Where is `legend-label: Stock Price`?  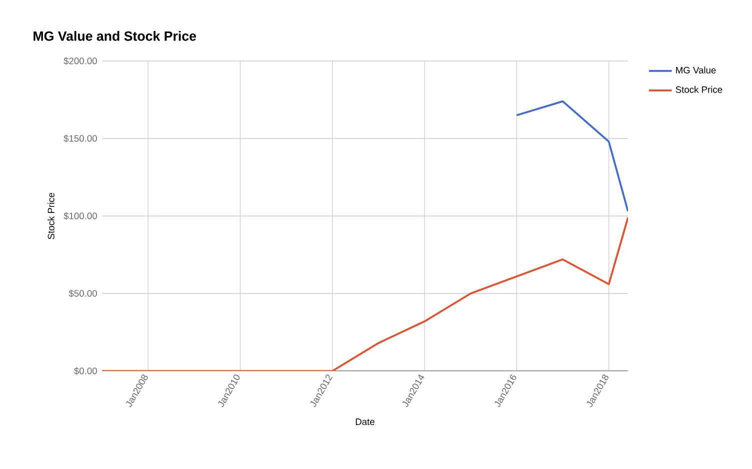
legend-label: Stock Price is located at coordinates (699, 89).